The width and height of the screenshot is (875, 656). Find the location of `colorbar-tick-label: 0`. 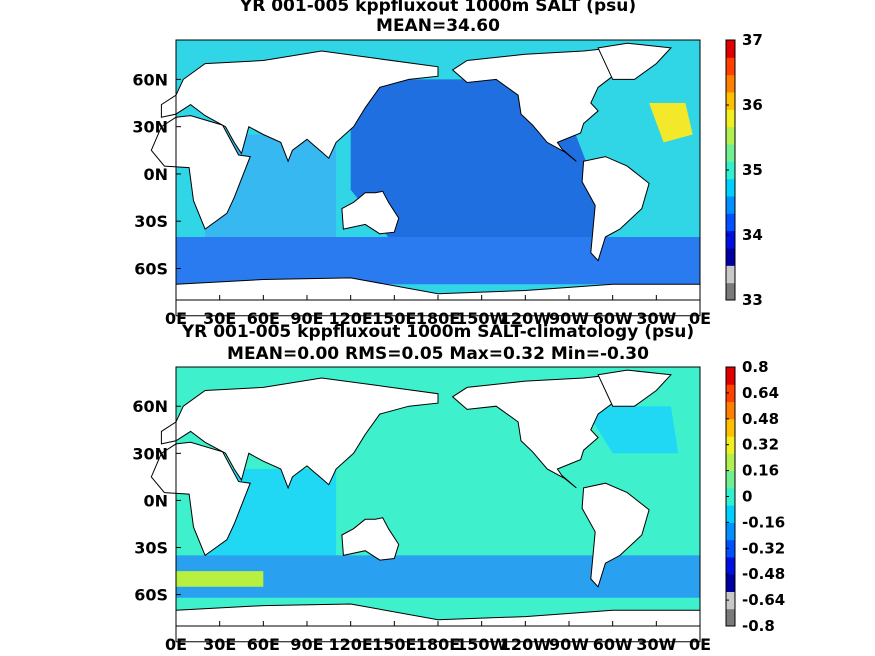

colorbar-tick-label: 0 is located at coordinates (747, 497).